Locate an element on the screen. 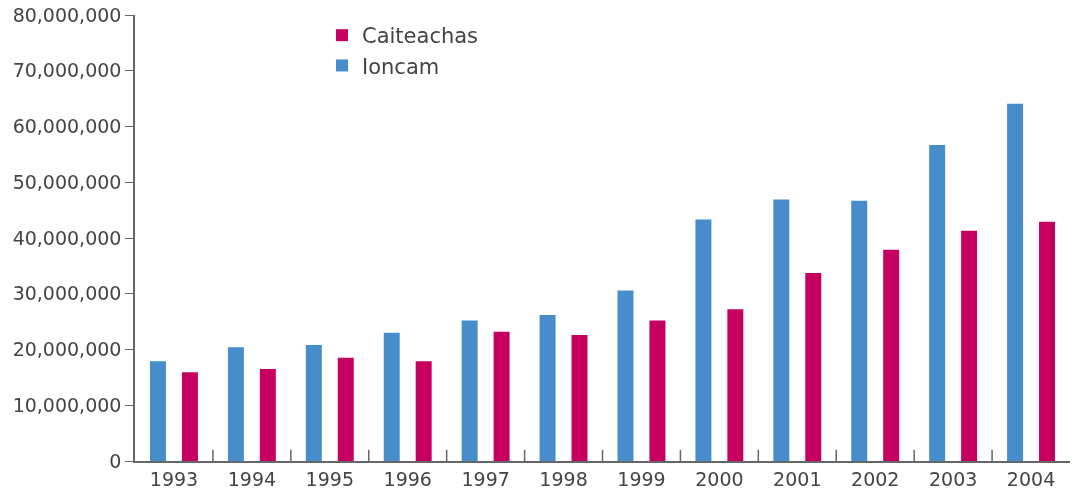  y-tick-label: 0 is located at coordinates (115, 460).